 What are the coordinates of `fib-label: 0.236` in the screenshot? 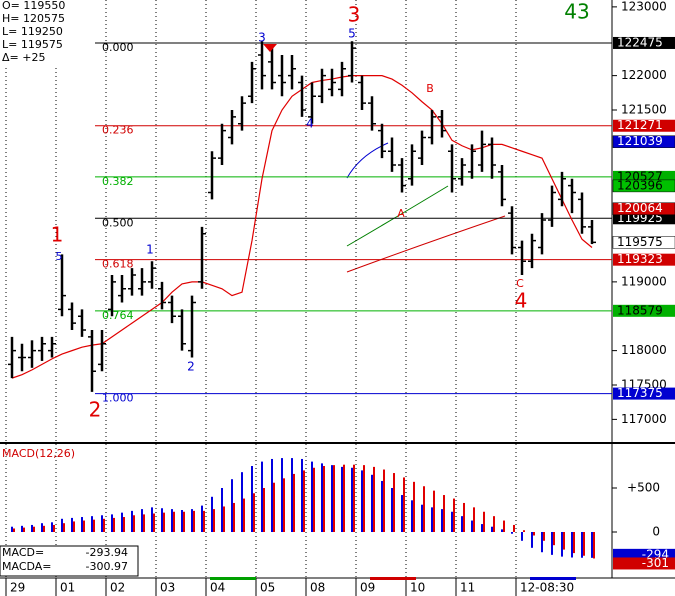 It's located at (118, 130).